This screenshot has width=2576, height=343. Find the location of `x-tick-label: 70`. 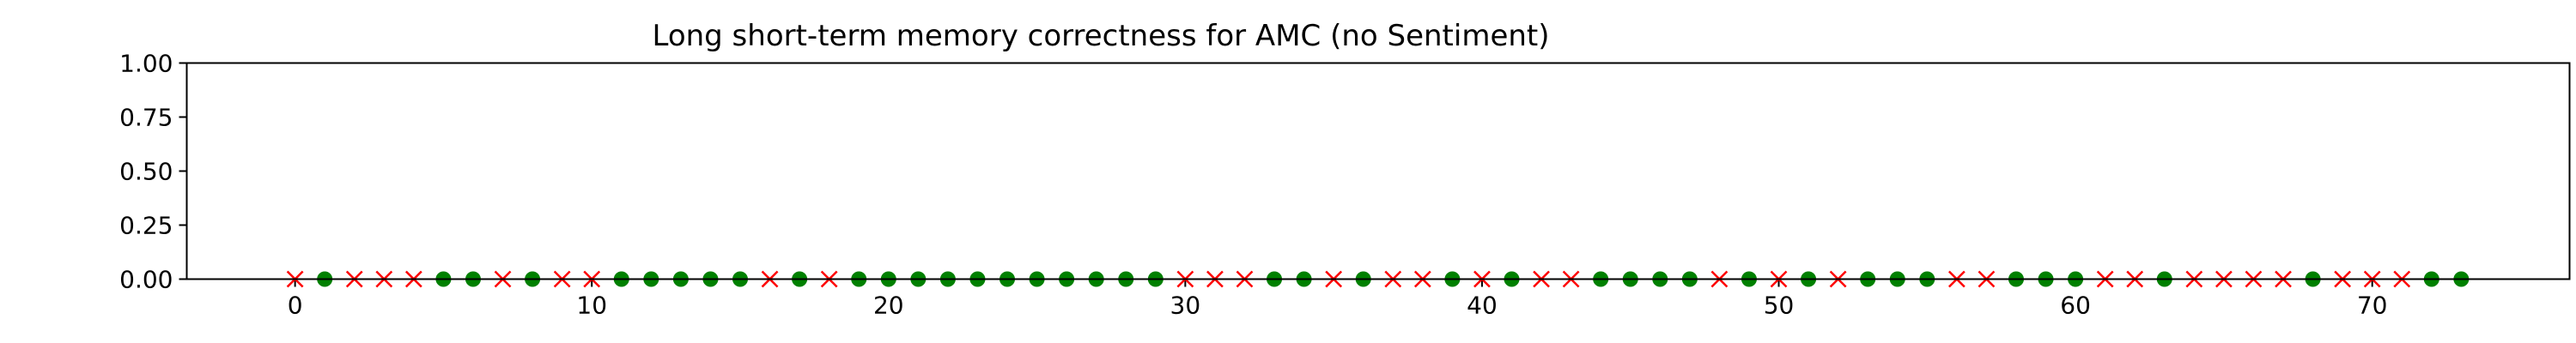

x-tick-label: 70 is located at coordinates (2372, 306).